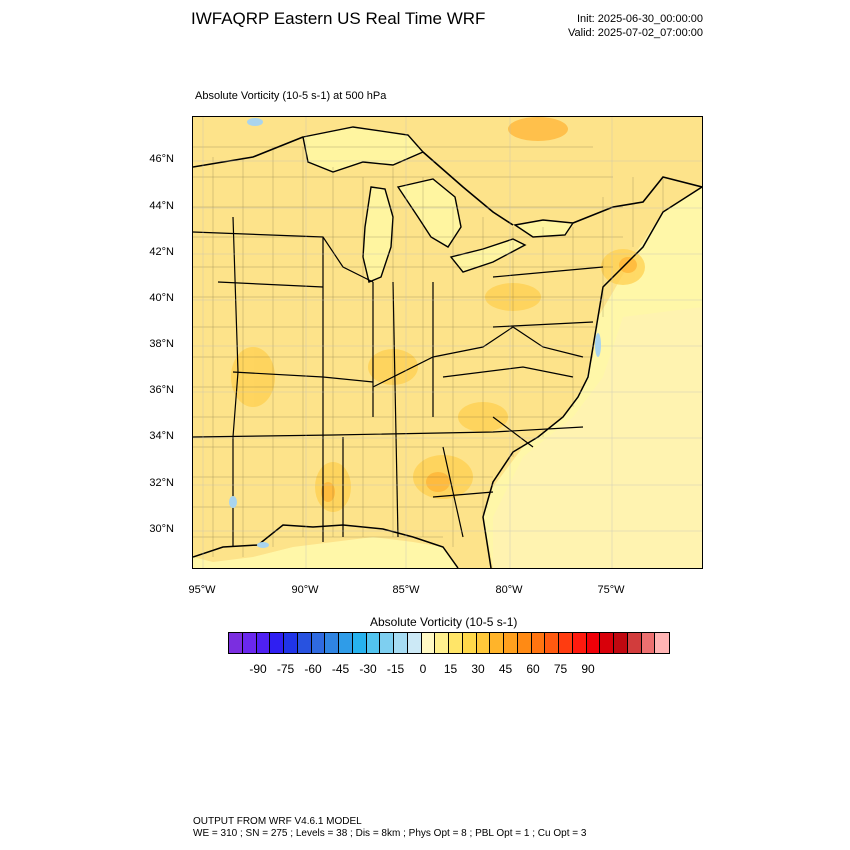  Describe the element at coordinates (611, 590) in the screenshot. I see `lon-label: 75°W` at that location.